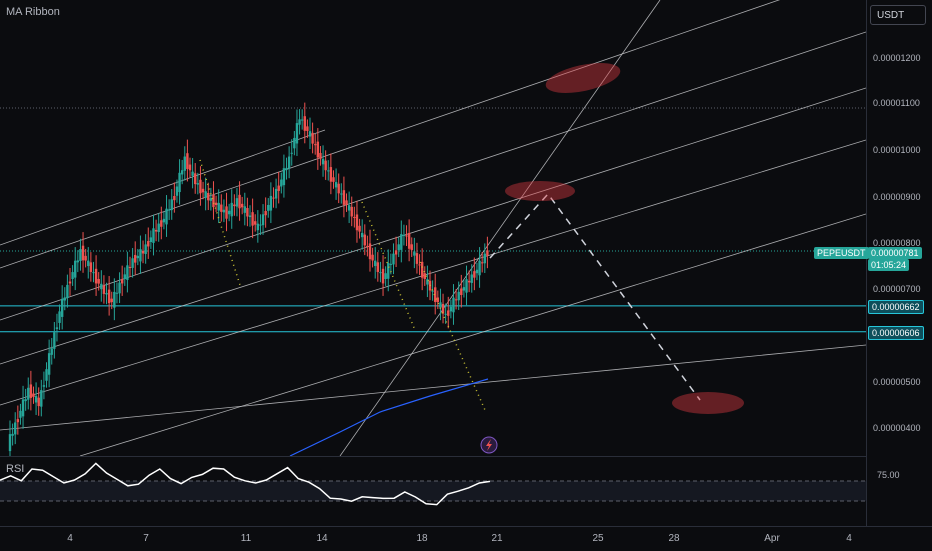 Image resolution: width=932 pixels, height=551 pixels. I want to click on current-price-tag: 0.00000781, so click(895, 253).